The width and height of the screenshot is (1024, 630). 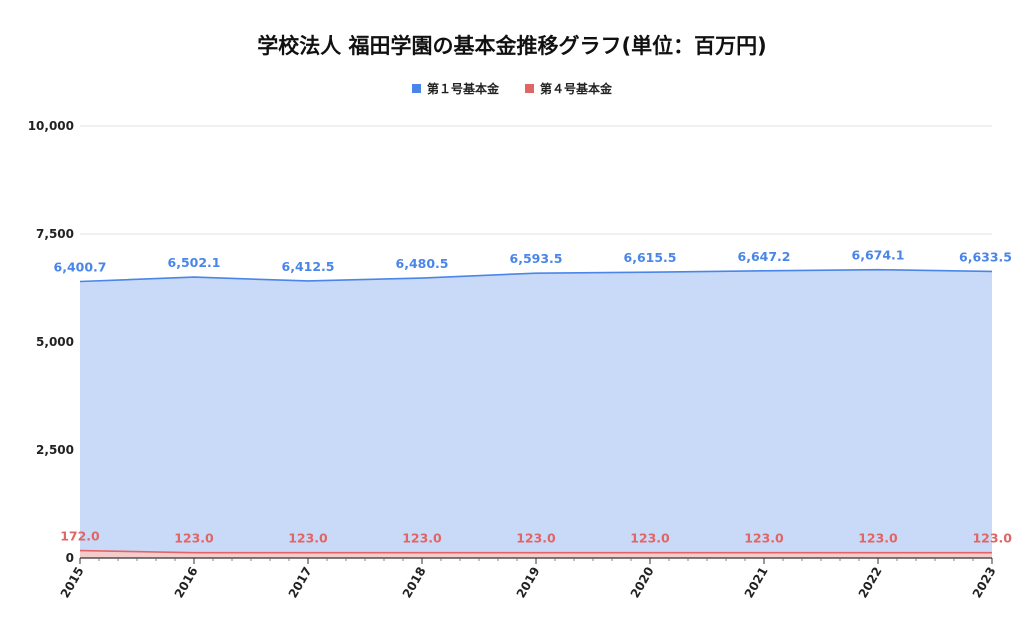 I want to click on legend-label-series-2: 第４号基本金, so click(x=576, y=89).